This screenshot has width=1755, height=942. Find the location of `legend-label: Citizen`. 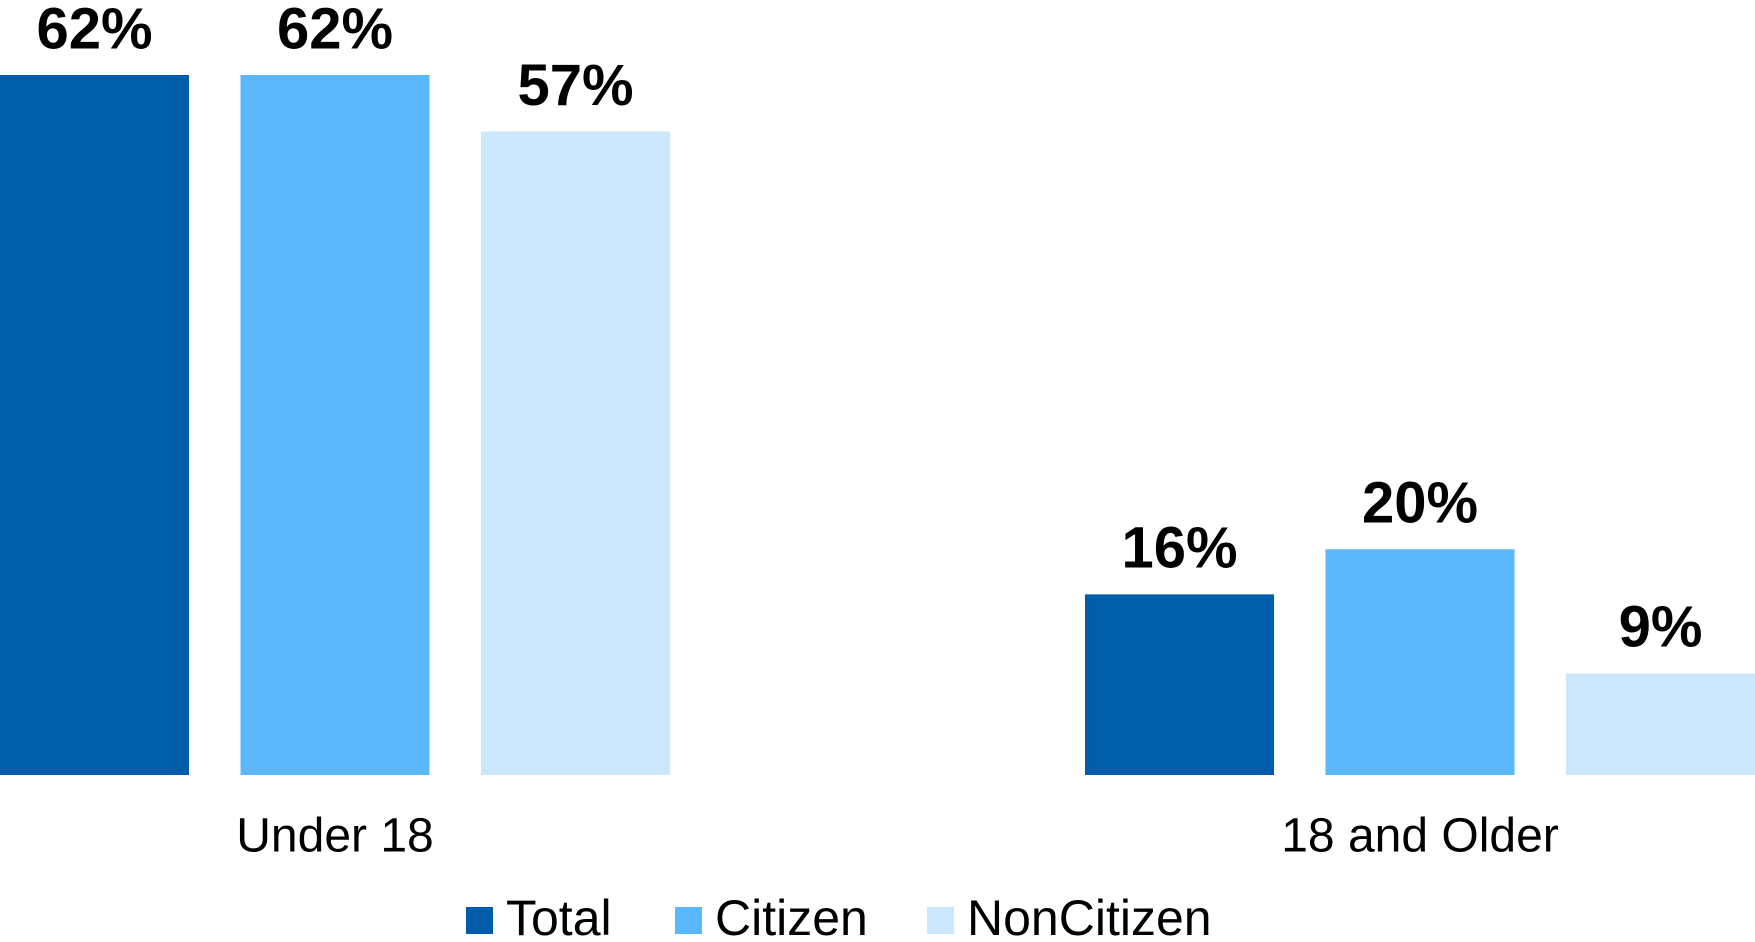

legend-label: Citizen is located at coordinates (791, 916).